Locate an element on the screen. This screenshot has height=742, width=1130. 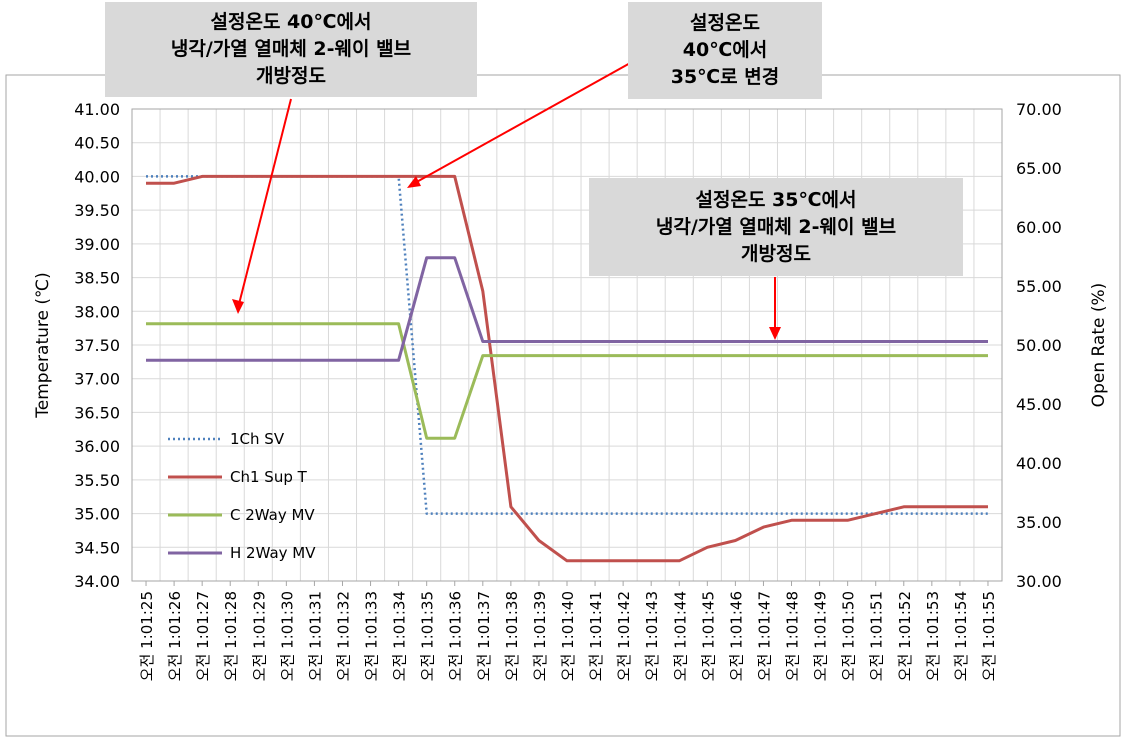
annotation-1-line-2: 냉각/가열 열매체 2-웨이 밸브 is located at coordinates (291, 49).